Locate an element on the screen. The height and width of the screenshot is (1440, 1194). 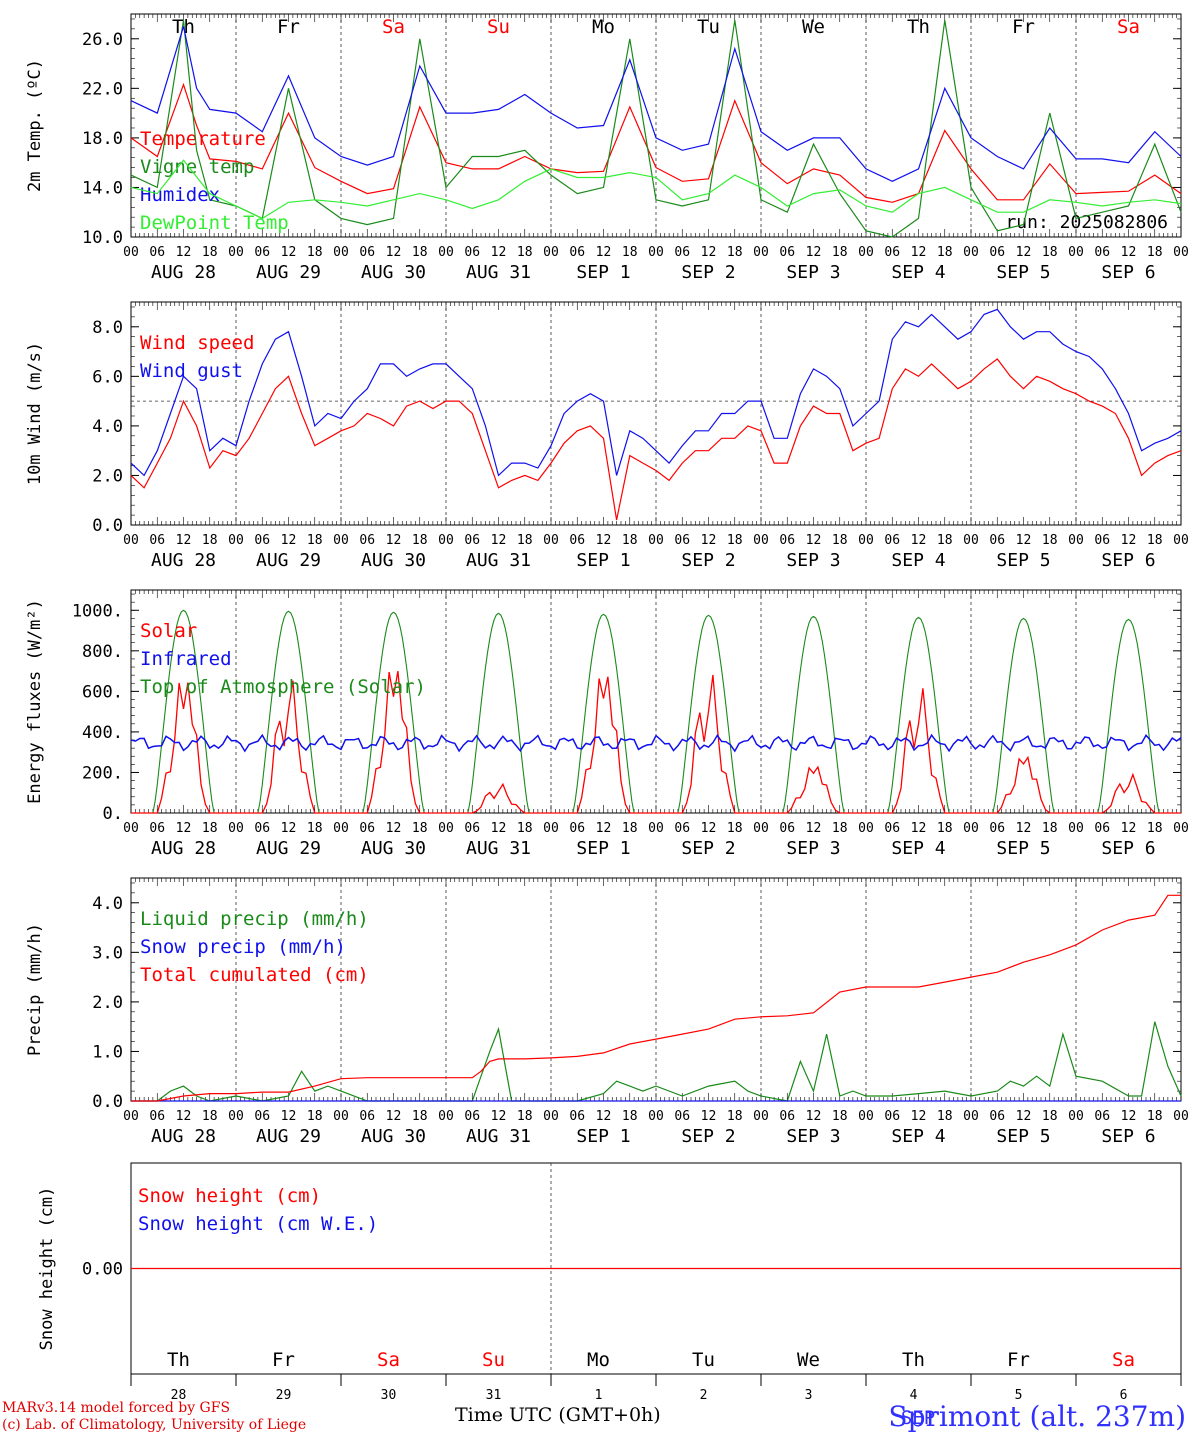
station-name: Sprimont (alt. 237m) is located at coordinates (1037, 1416).